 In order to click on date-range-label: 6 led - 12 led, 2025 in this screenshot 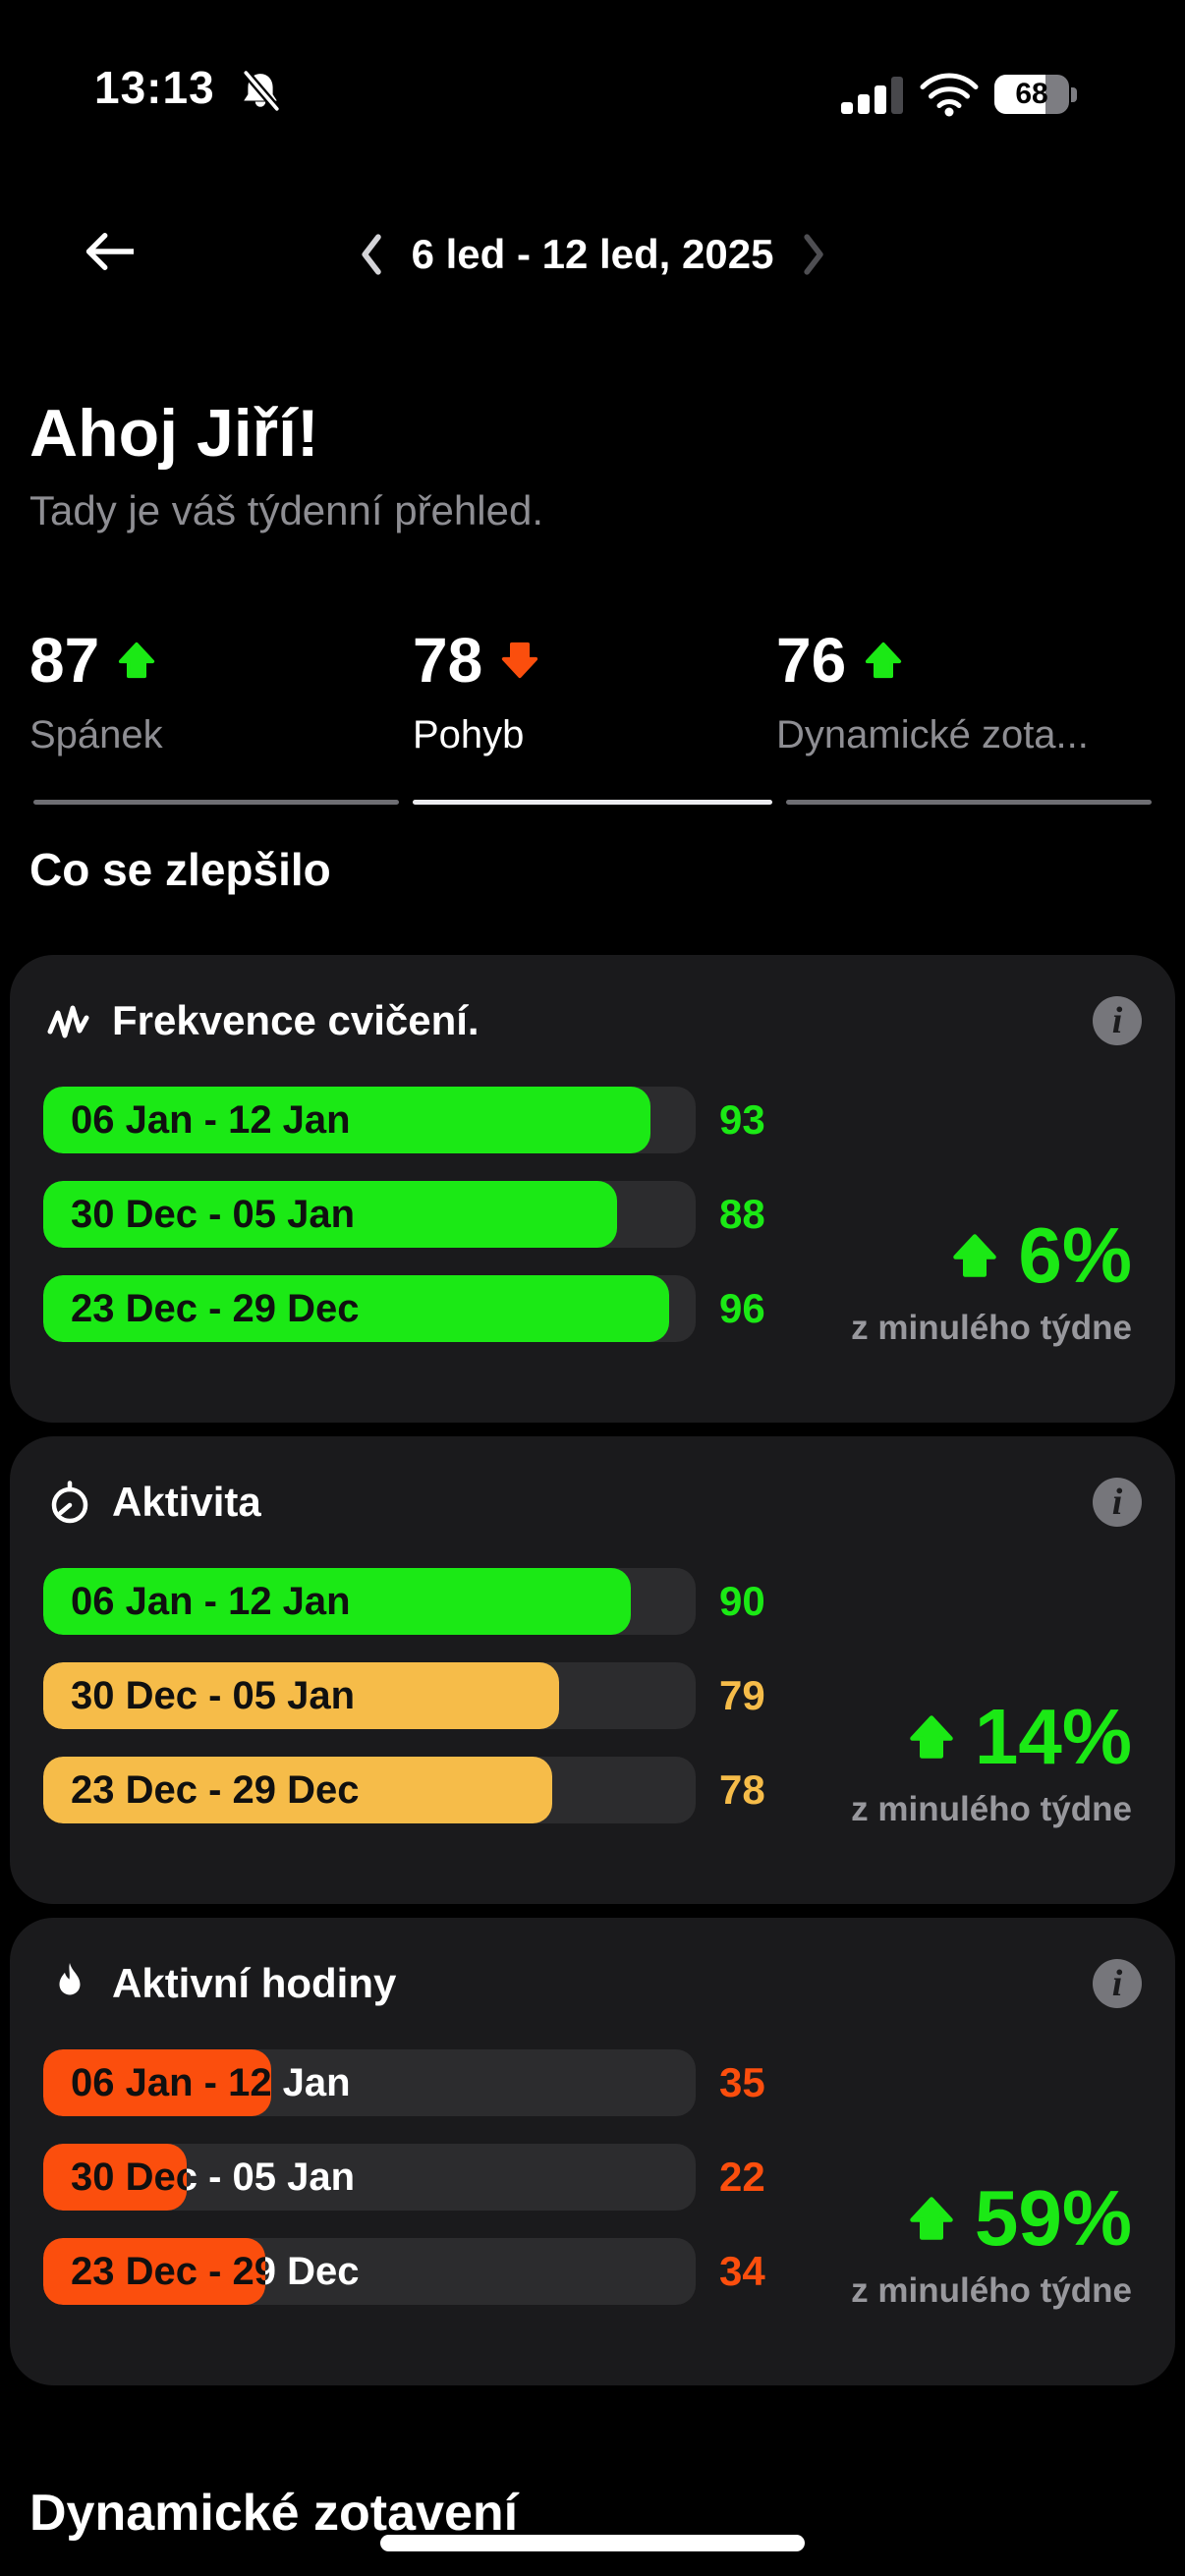, I will do `click(592, 254)`.